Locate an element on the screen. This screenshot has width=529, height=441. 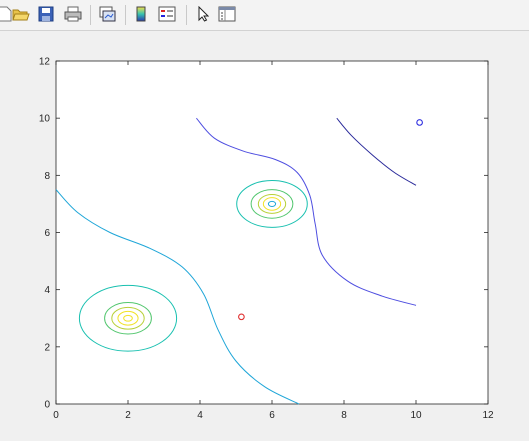
x-tick-label: 10 is located at coordinates (416, 415).